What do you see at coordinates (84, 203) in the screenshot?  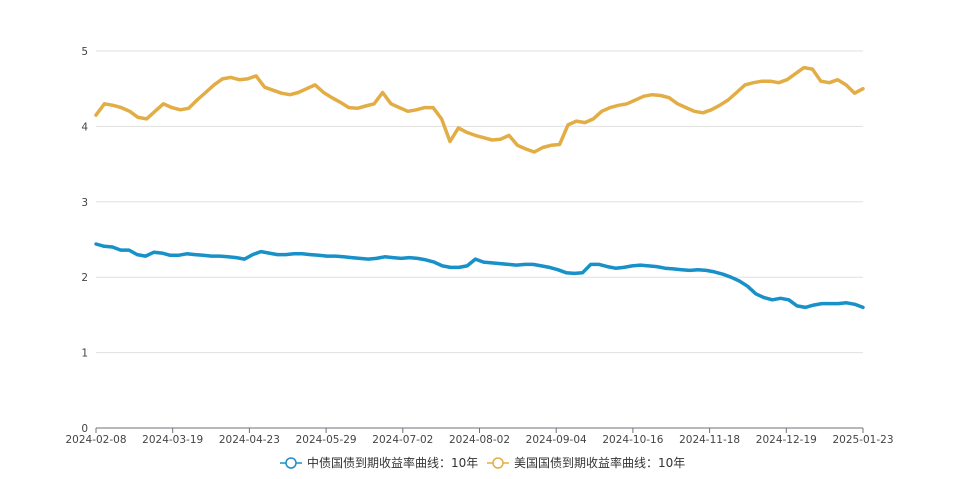 I see `y-tick-label: 3` at bounding box center [84, 203].